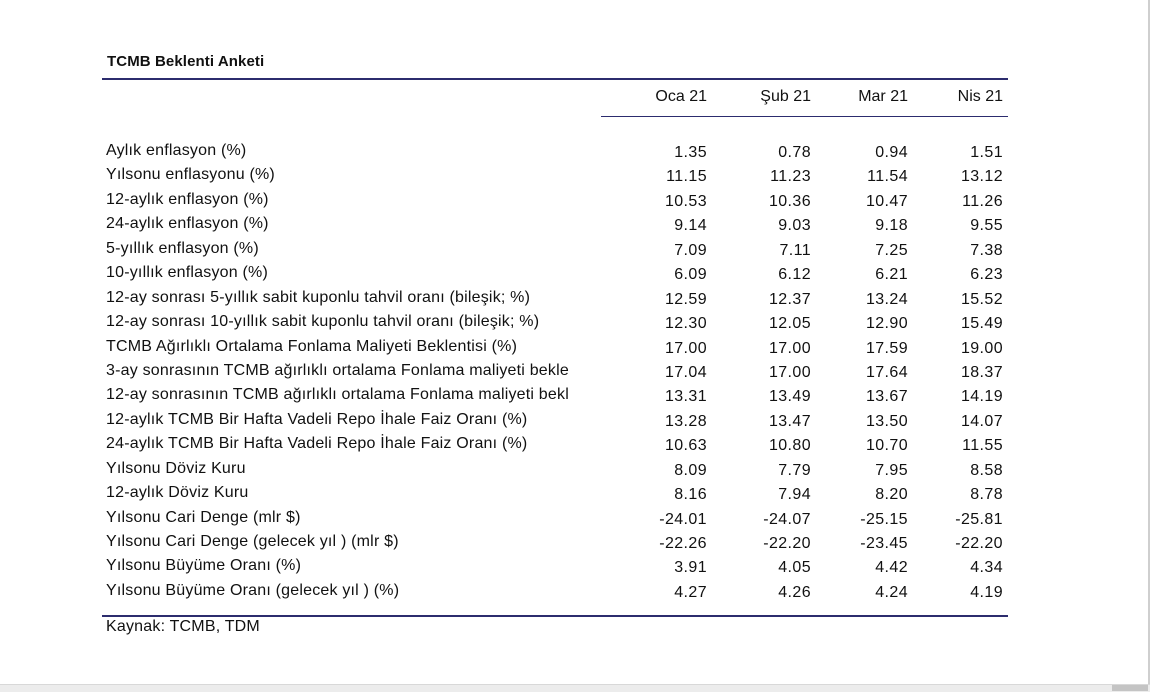 This screenshot has width=1150, height=692. I want to click on table-row: 12-aylık Döviz Kuru 8.16 7.94 8.20 8.78, so click(575, 494).